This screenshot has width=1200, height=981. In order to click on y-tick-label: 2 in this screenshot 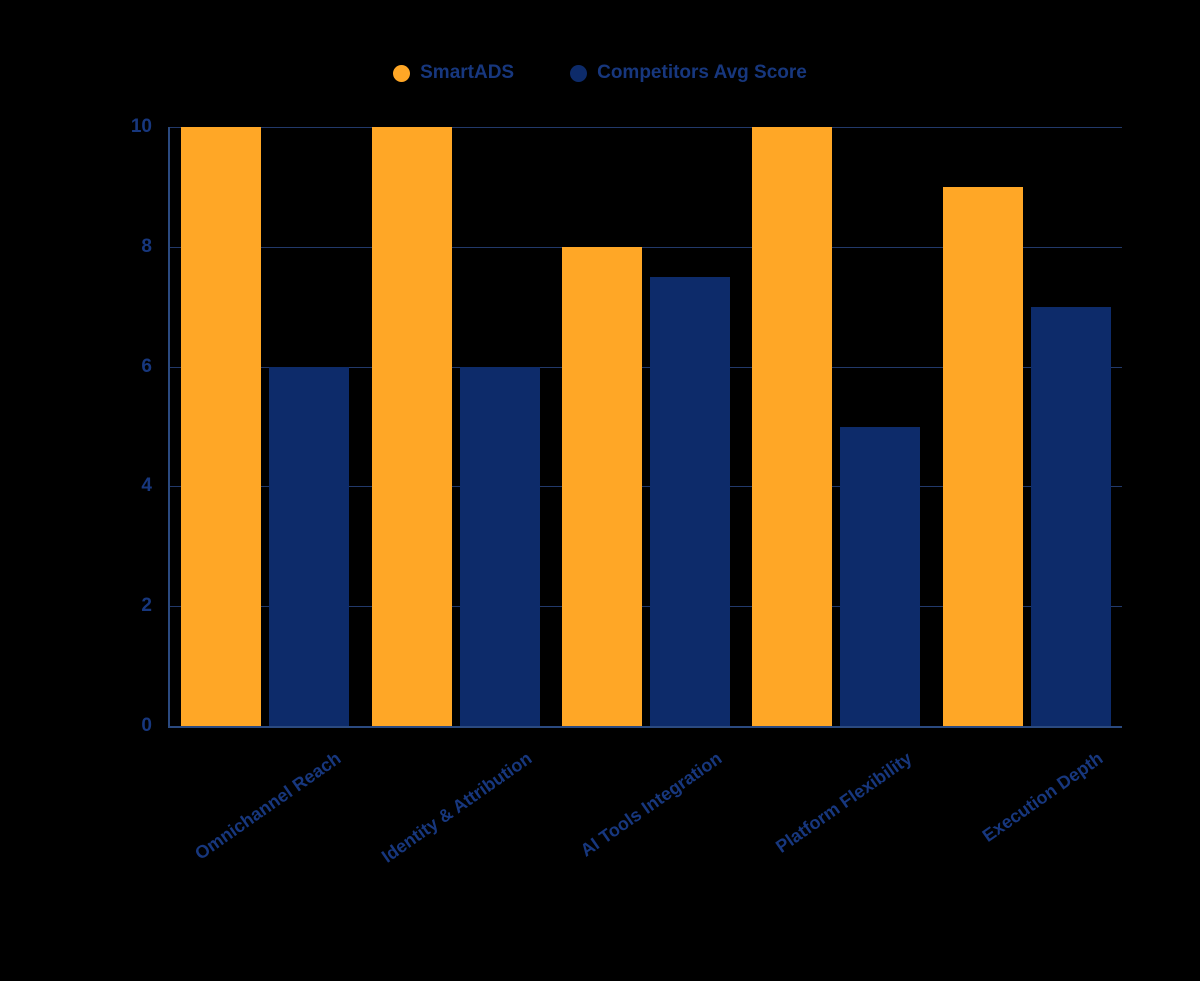, I will do `click(146, 606)`.